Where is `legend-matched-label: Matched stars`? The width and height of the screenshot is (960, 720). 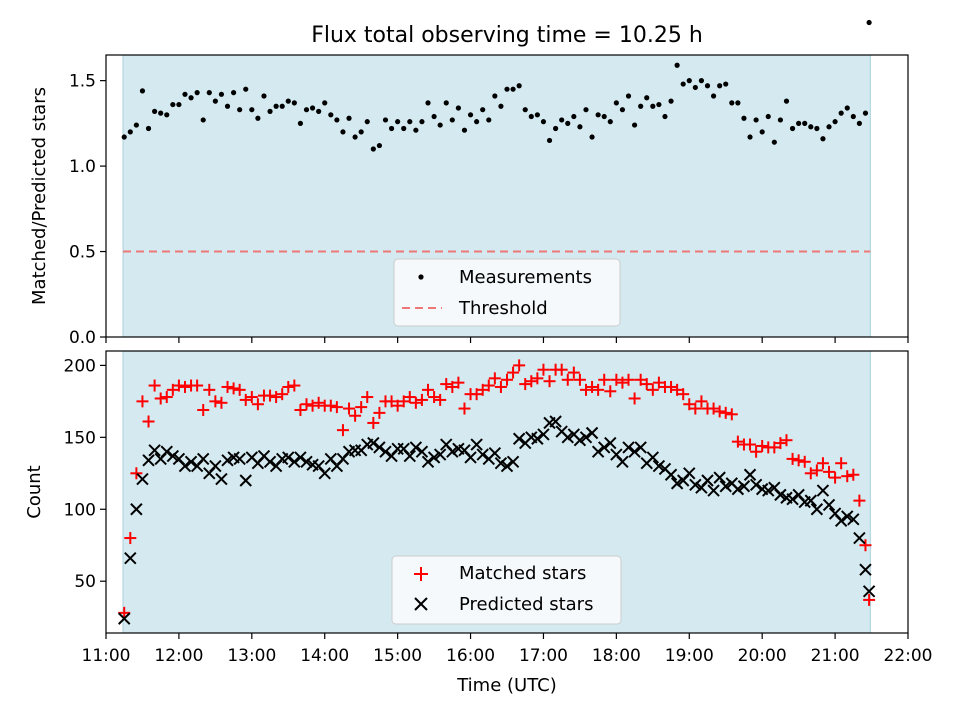 legend-matched-label: Matched stars is located at coordinates (522, 573).